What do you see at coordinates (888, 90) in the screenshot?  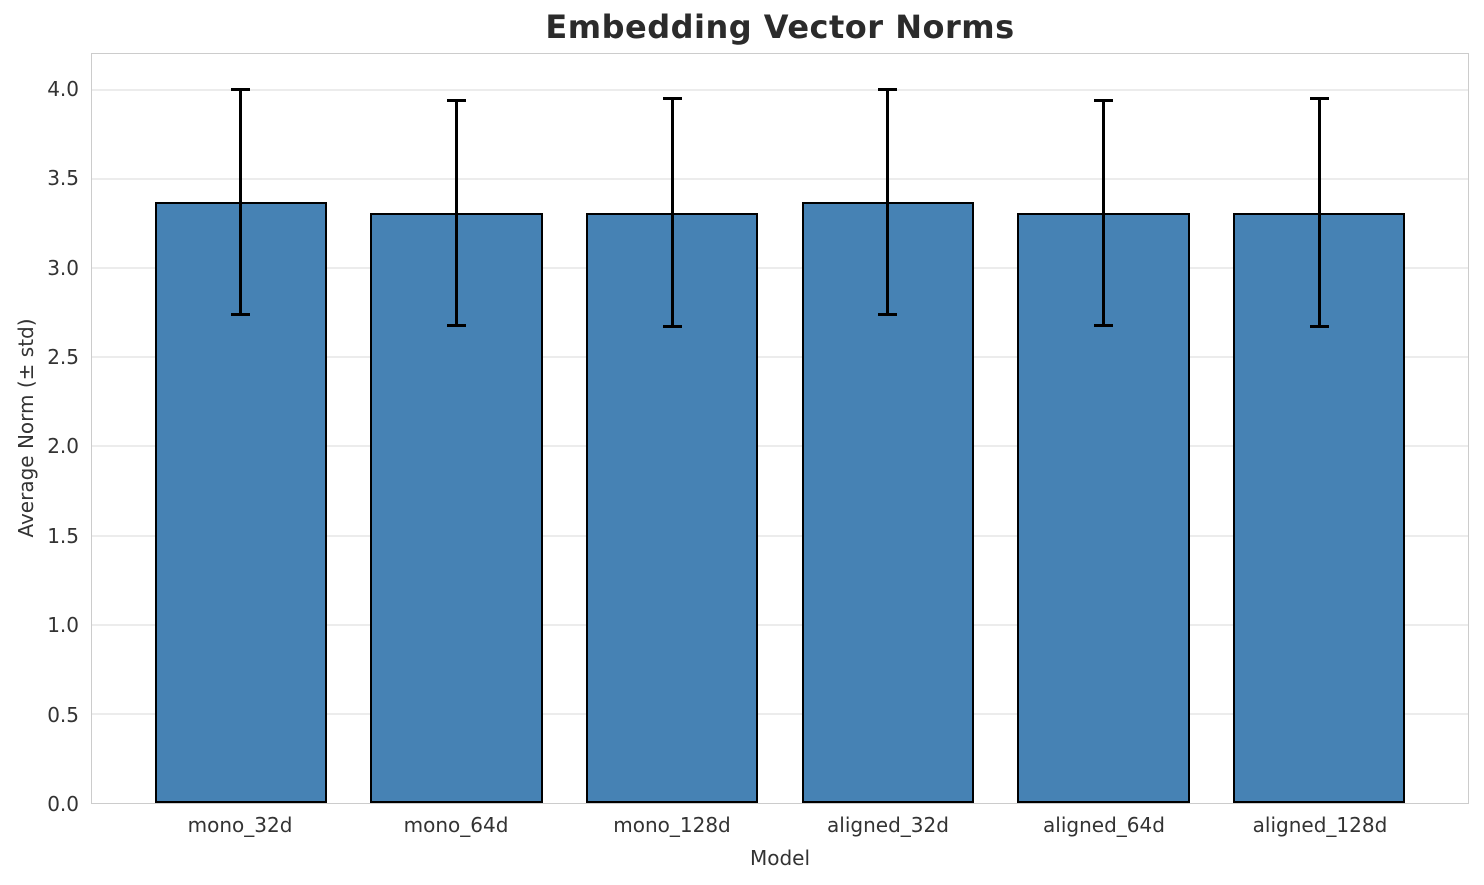 I see `error-cap-top-aligned_32d` at bounding box center [888, 90].